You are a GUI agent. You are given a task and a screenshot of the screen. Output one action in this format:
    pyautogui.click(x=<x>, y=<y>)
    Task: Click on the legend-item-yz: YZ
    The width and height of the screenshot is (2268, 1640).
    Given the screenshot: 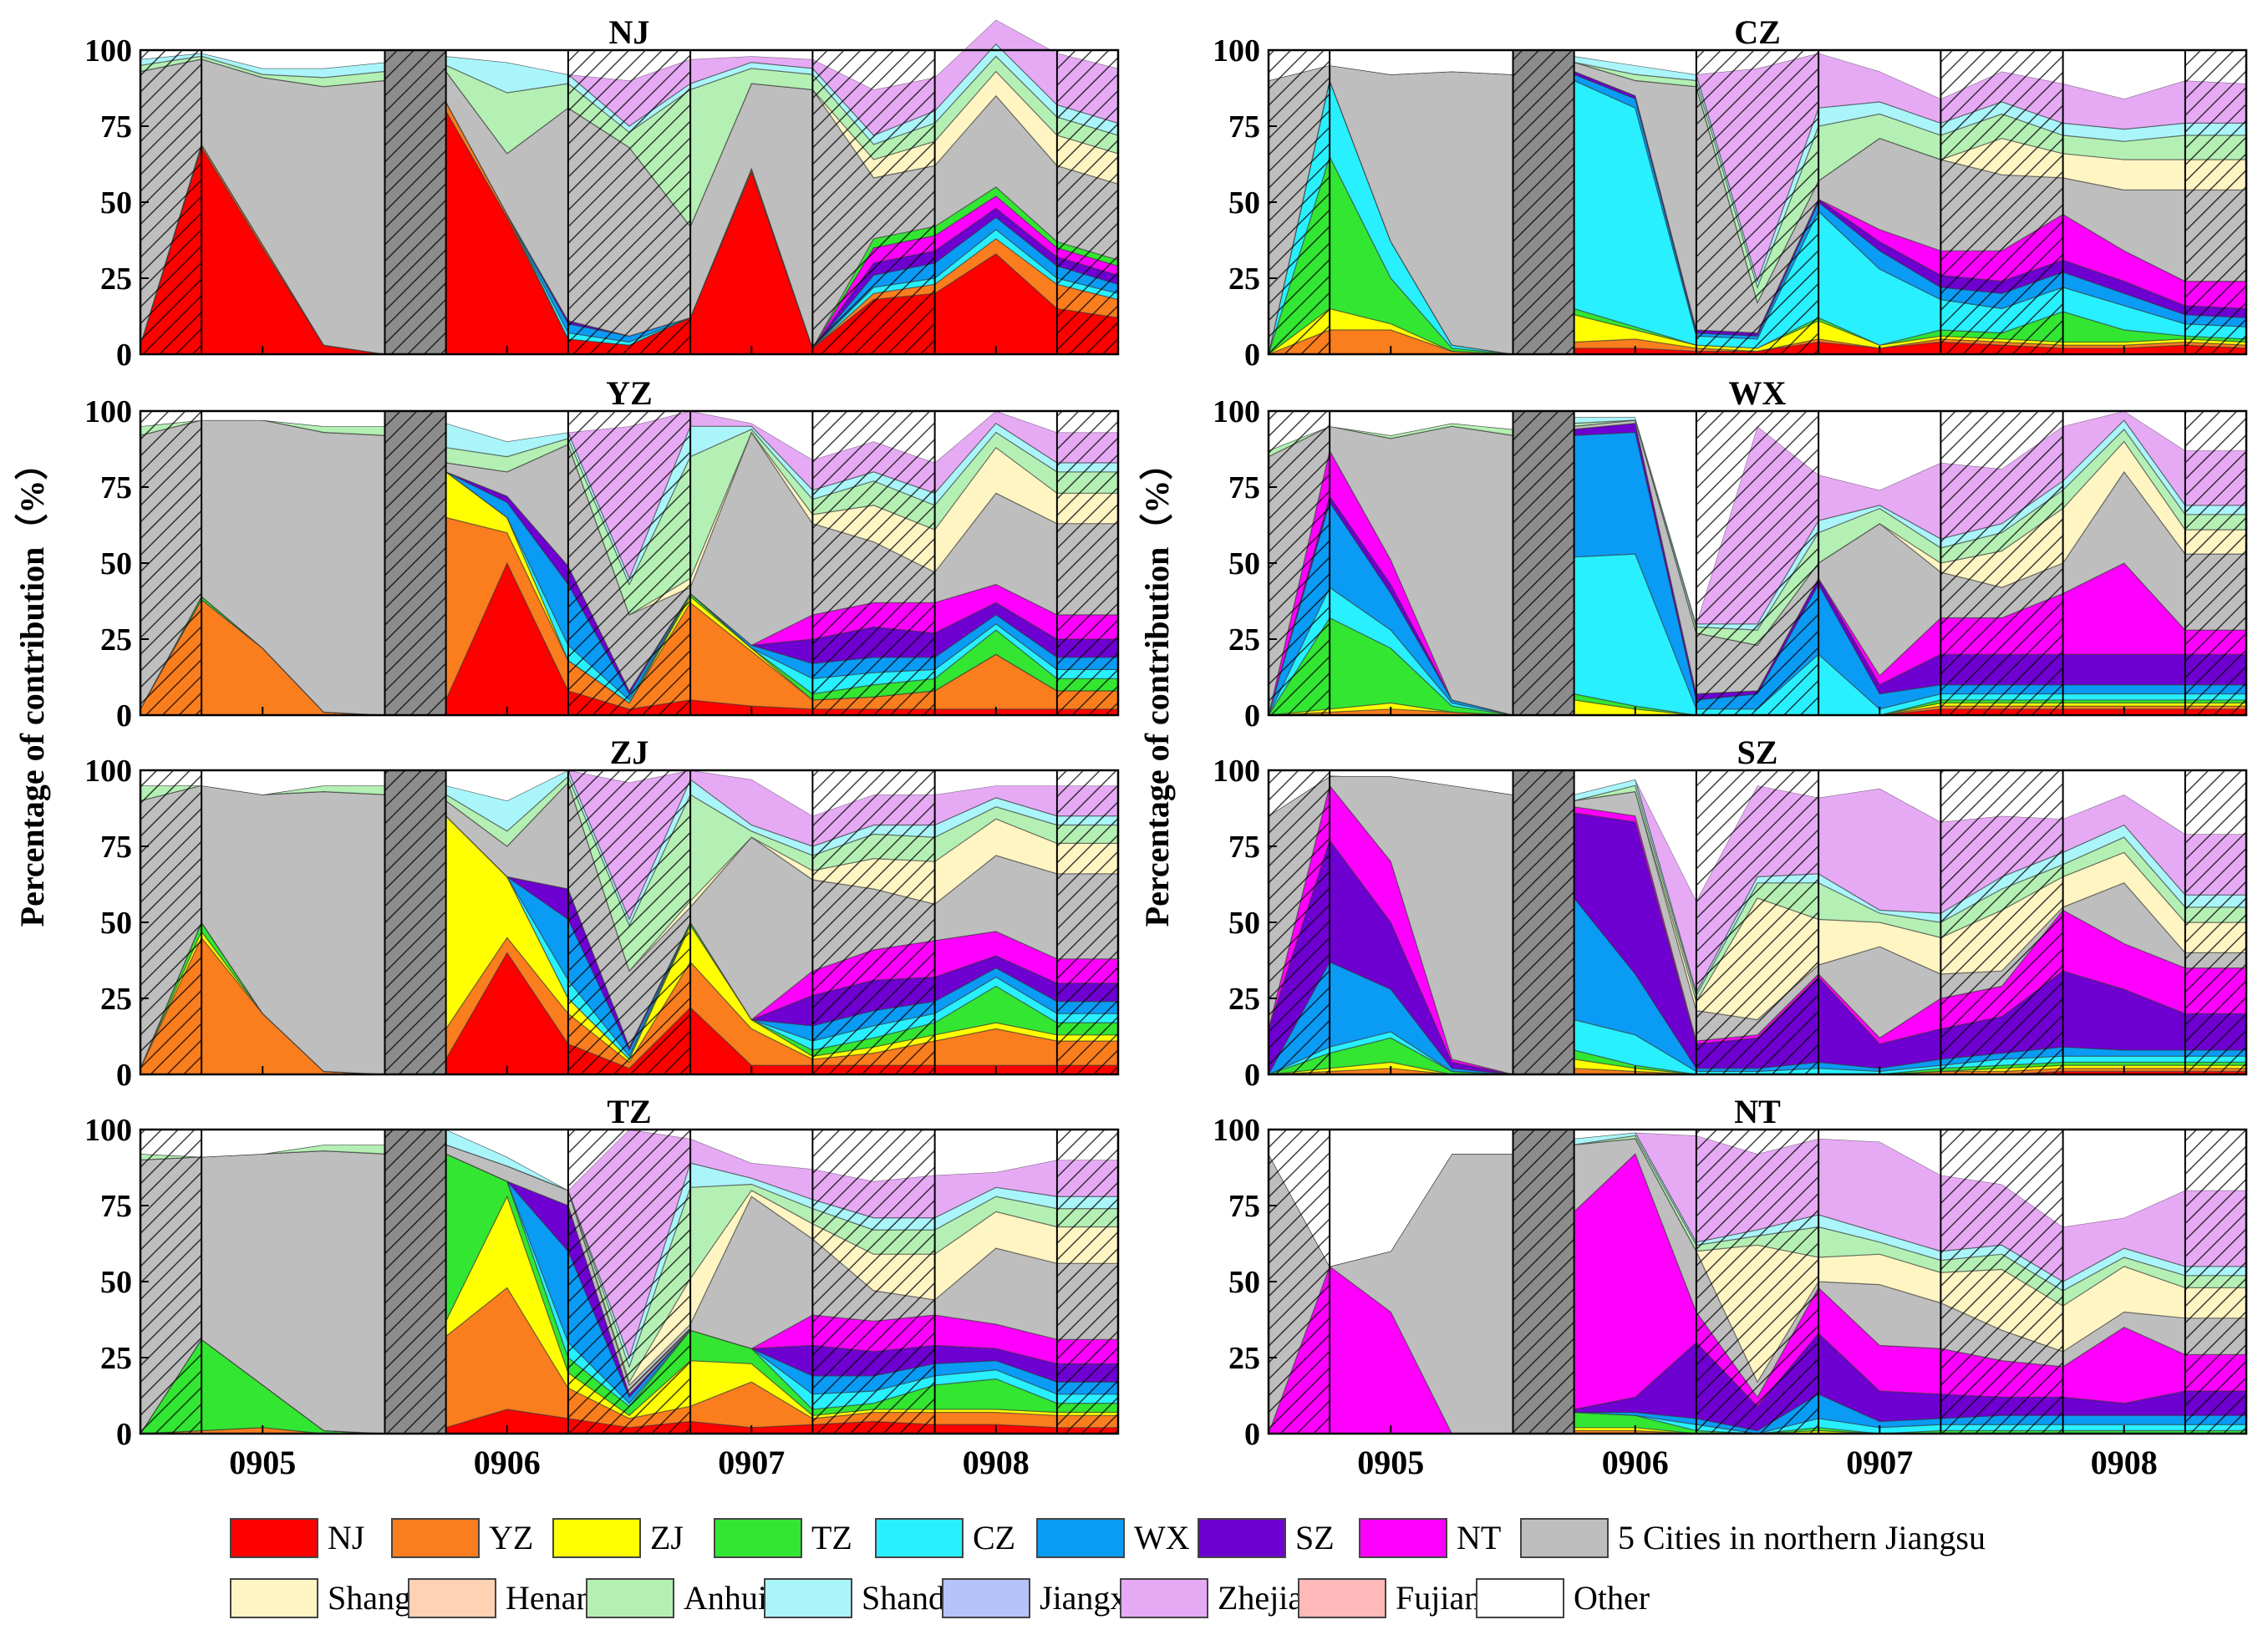 What is the action you would take?
    pyautogui.click(x=462, y=1538)
    